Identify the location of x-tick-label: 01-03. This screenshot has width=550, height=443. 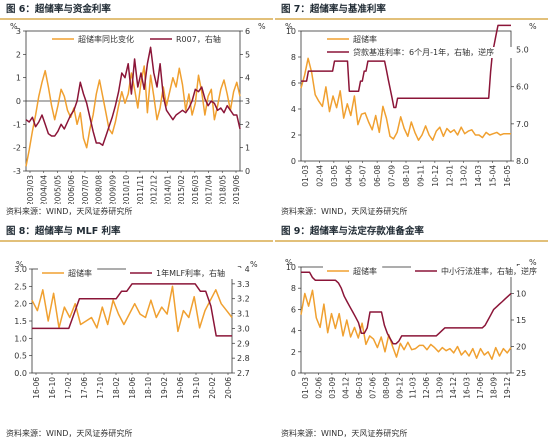
(305, 388).